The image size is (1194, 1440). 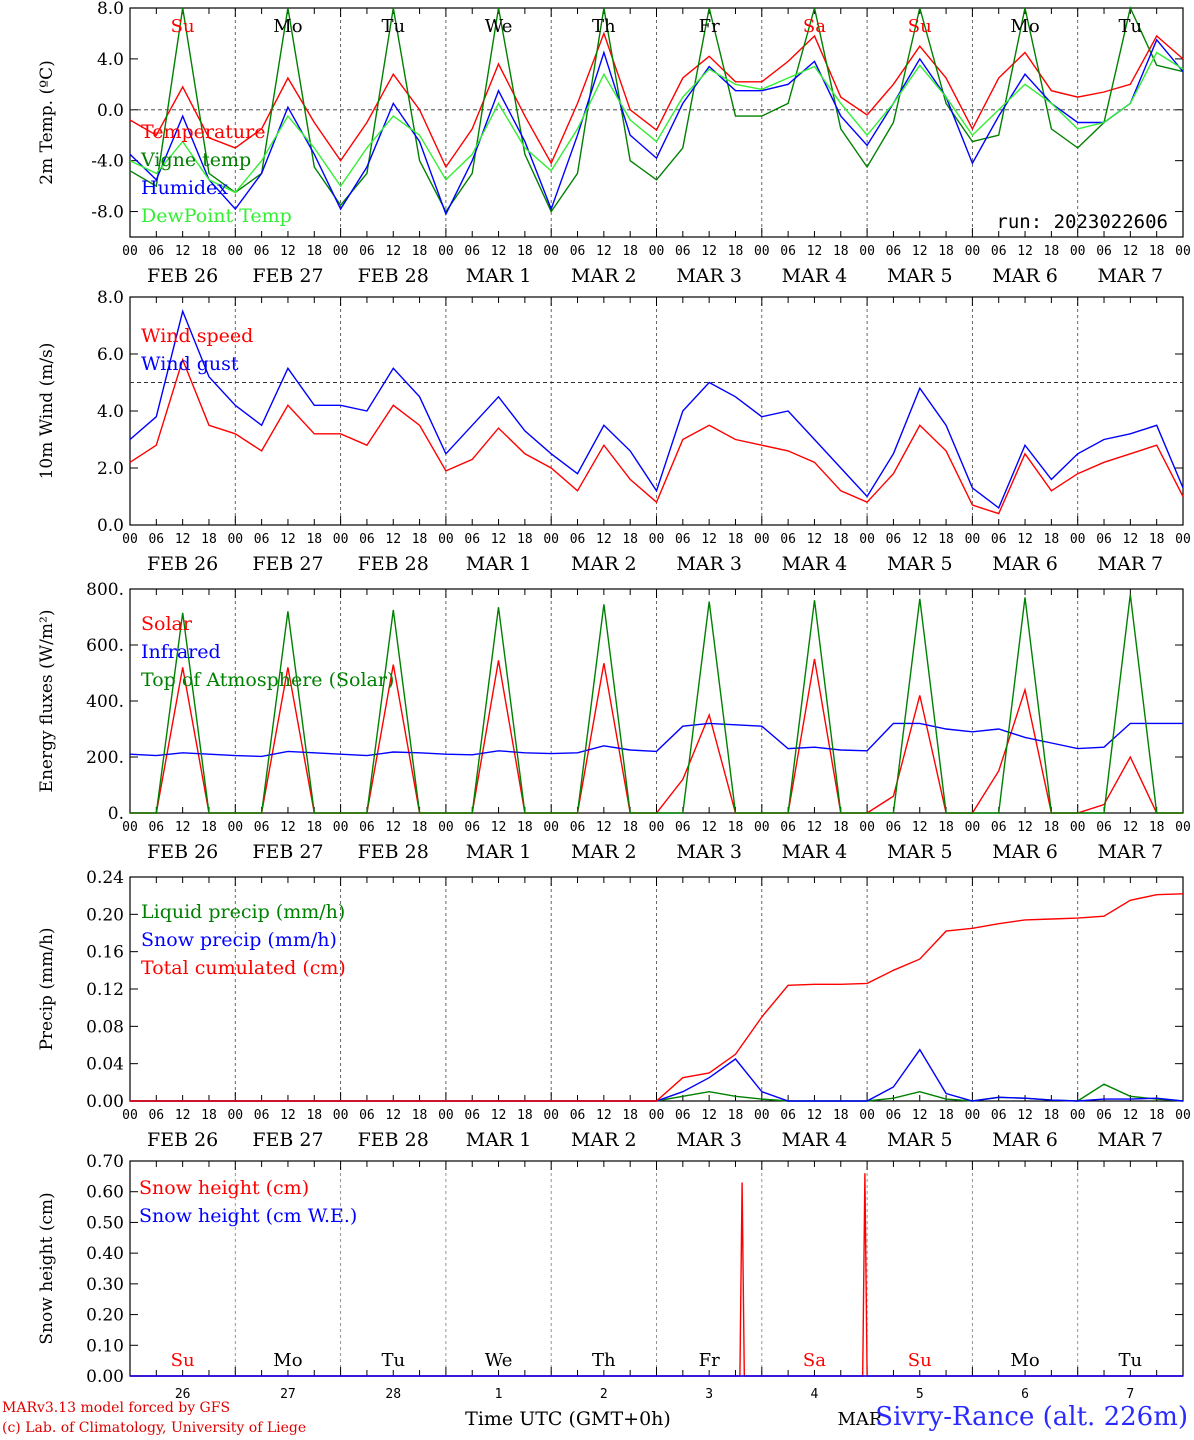 I want to click on station-name: Sivry-Rance (alt. 226m), so click(x=1031, y=1417).